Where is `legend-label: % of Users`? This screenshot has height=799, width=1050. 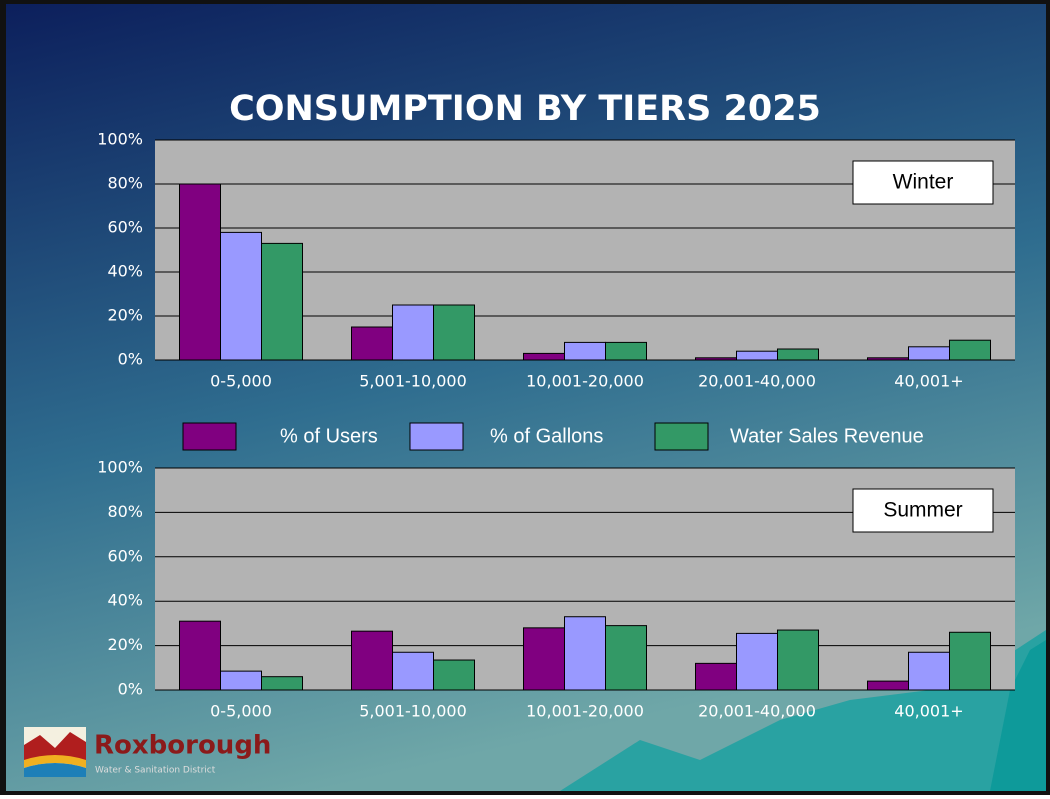
legend-label: % of Users is located at coordinates (329, 436).